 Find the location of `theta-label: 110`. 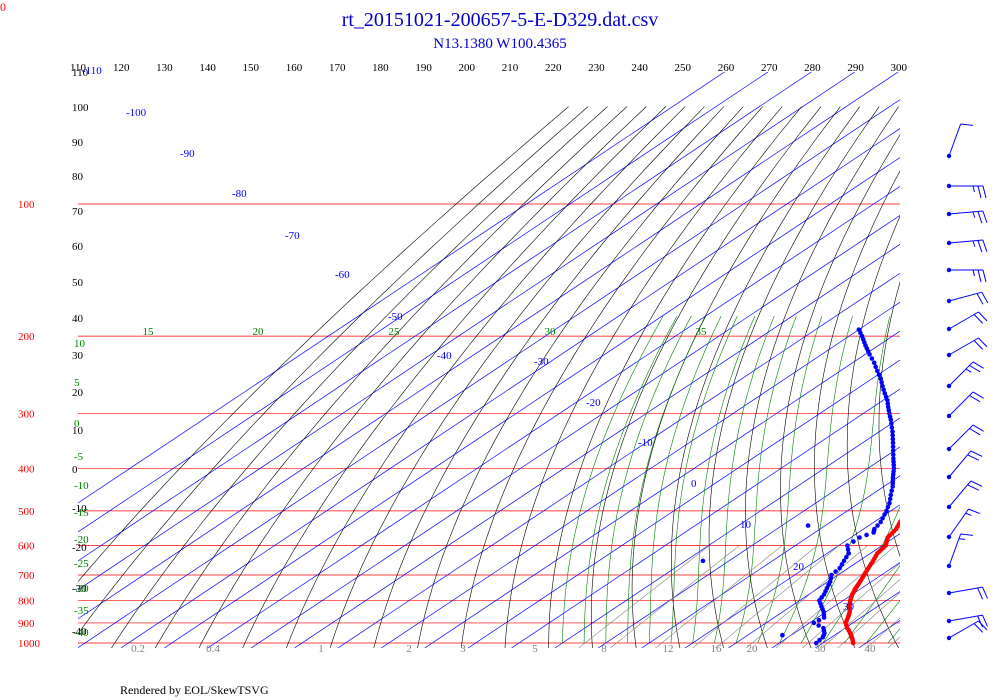

theta-label: 110 is located at coordinates (78, 68).